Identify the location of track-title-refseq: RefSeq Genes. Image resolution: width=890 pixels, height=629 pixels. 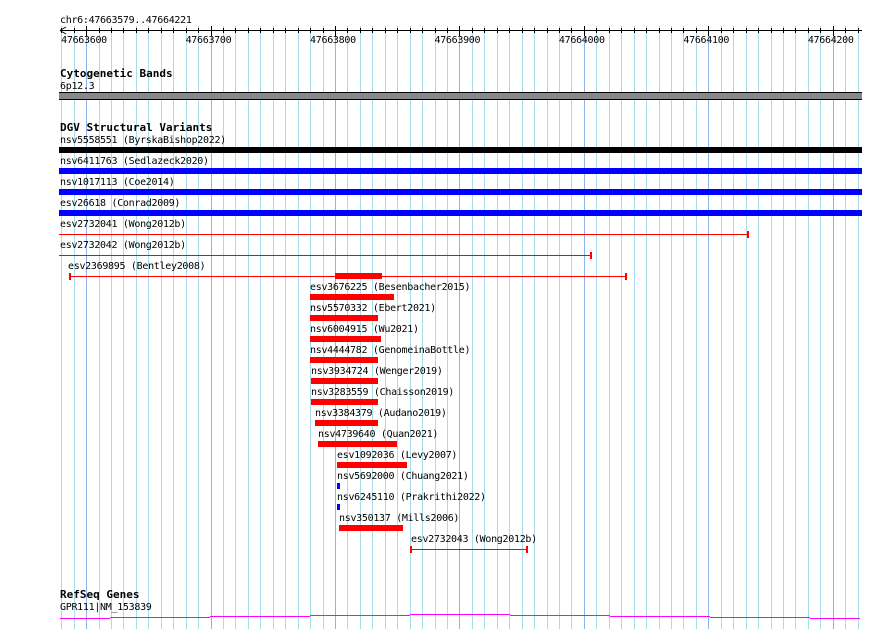
(100, 594).